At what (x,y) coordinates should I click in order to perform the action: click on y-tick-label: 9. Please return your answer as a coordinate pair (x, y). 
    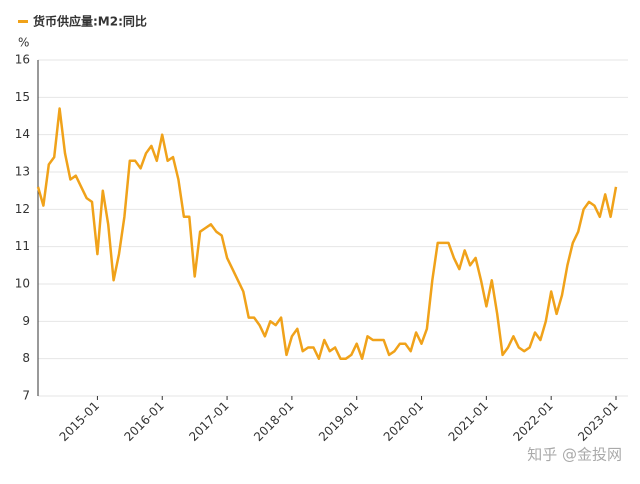
    Looking at the image, I should click on (26, 321).